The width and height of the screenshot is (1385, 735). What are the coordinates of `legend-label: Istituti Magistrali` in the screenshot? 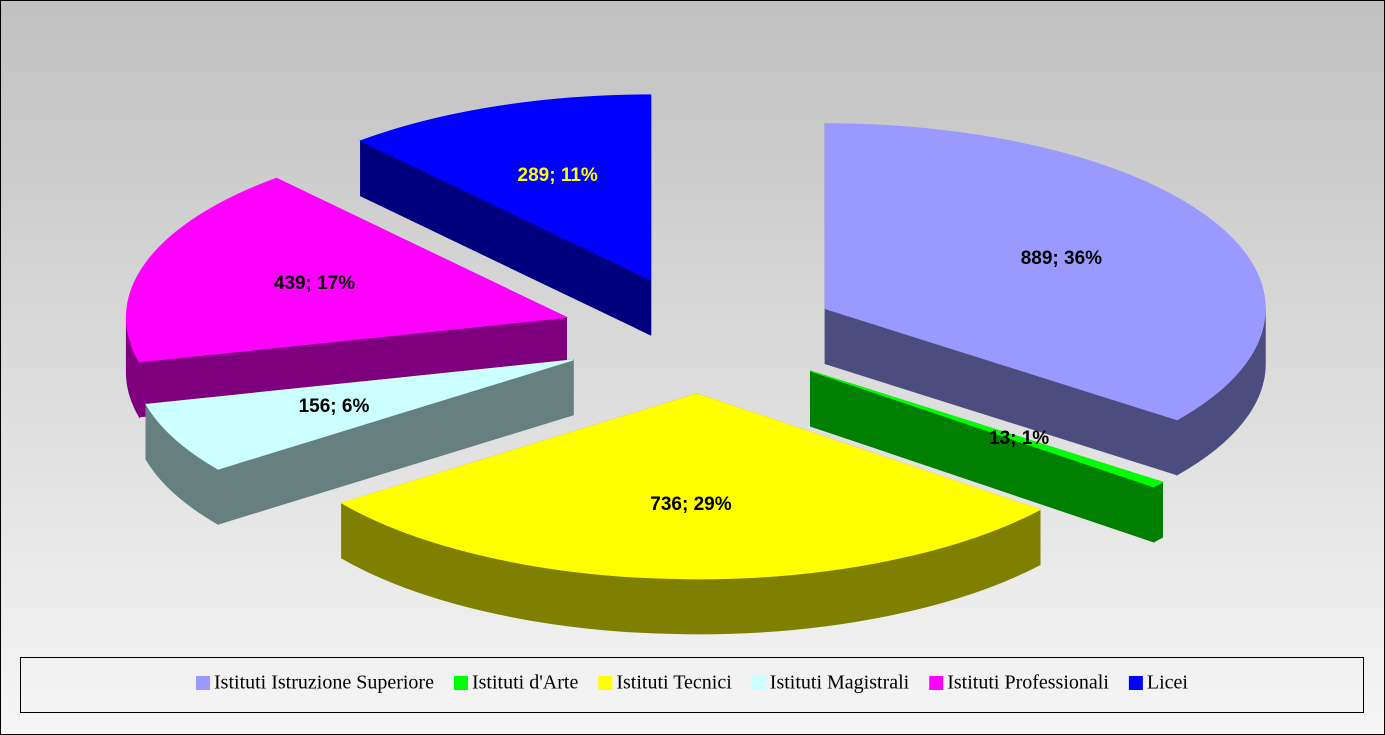 It's located at (840, 683).